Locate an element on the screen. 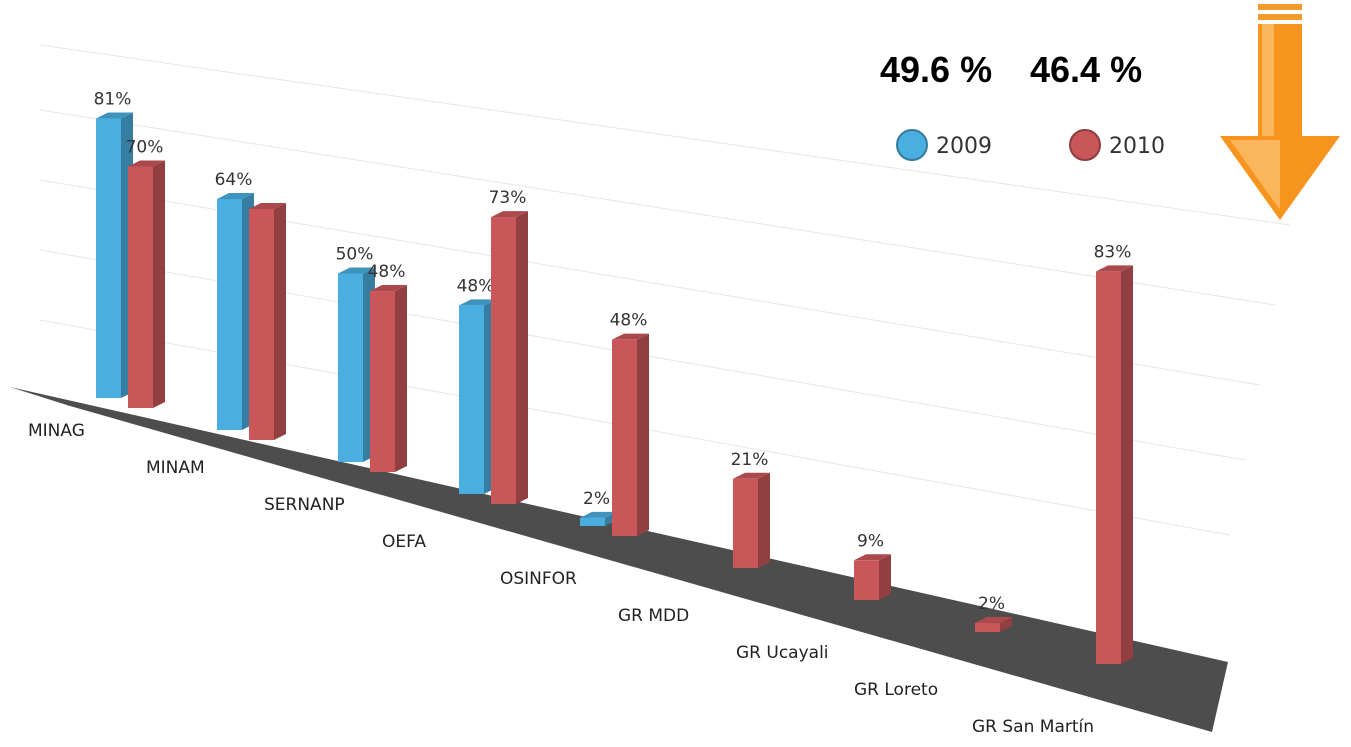 This screenshot has width=1351, height=747. annotation: 49.6 % is located at coordinates (936, 69).